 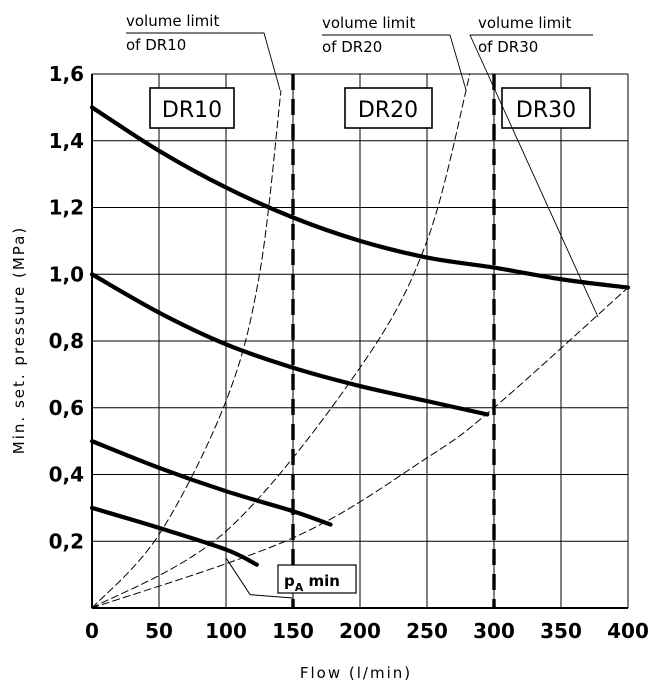 I want to click on pa-min-label: pA min, so click(x=317, y=579).